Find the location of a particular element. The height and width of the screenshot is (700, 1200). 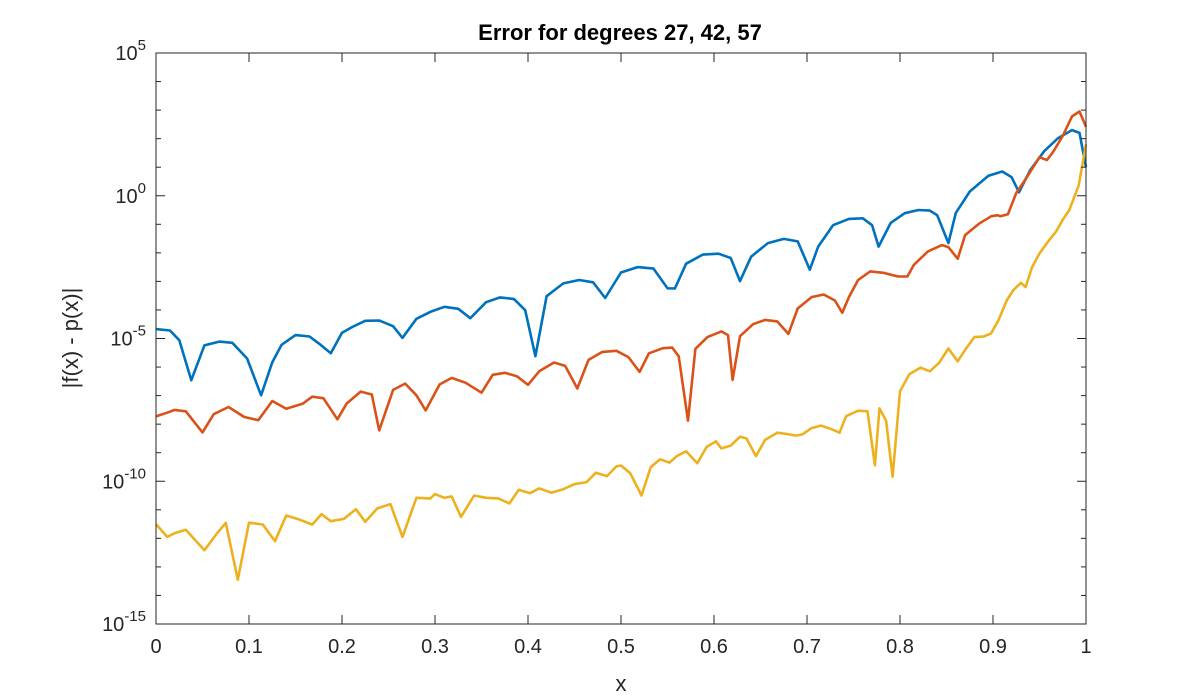

x-tick-label: 0 is located at coordinates (155, 647).